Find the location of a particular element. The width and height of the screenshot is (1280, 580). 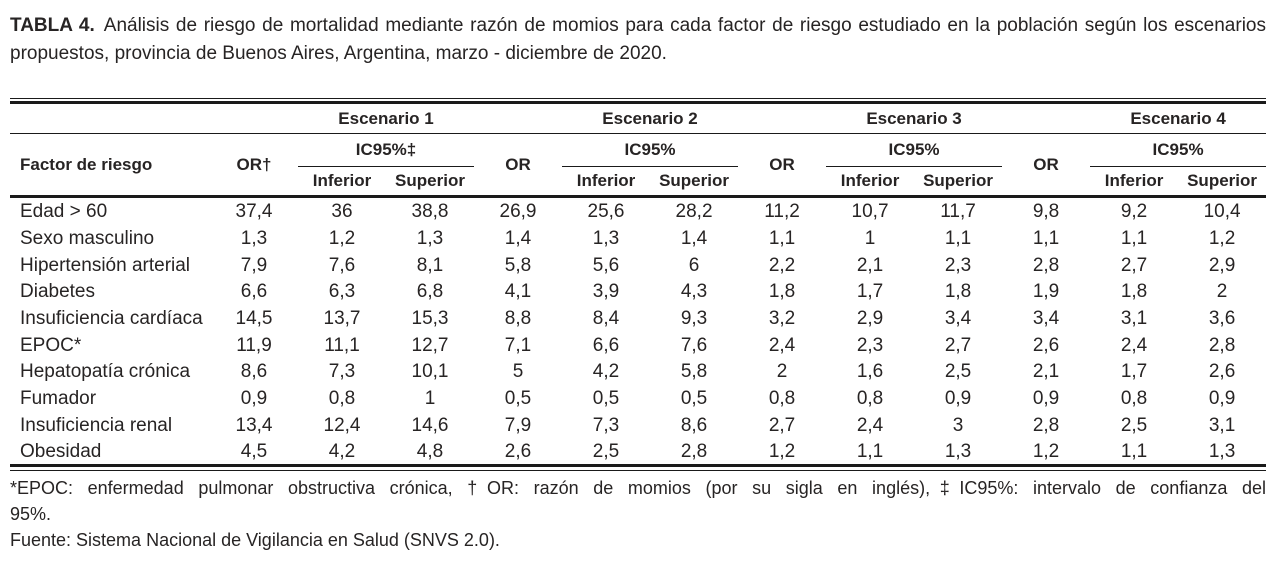

value-cell: 10,4 is located at coordinates (1222, 211).